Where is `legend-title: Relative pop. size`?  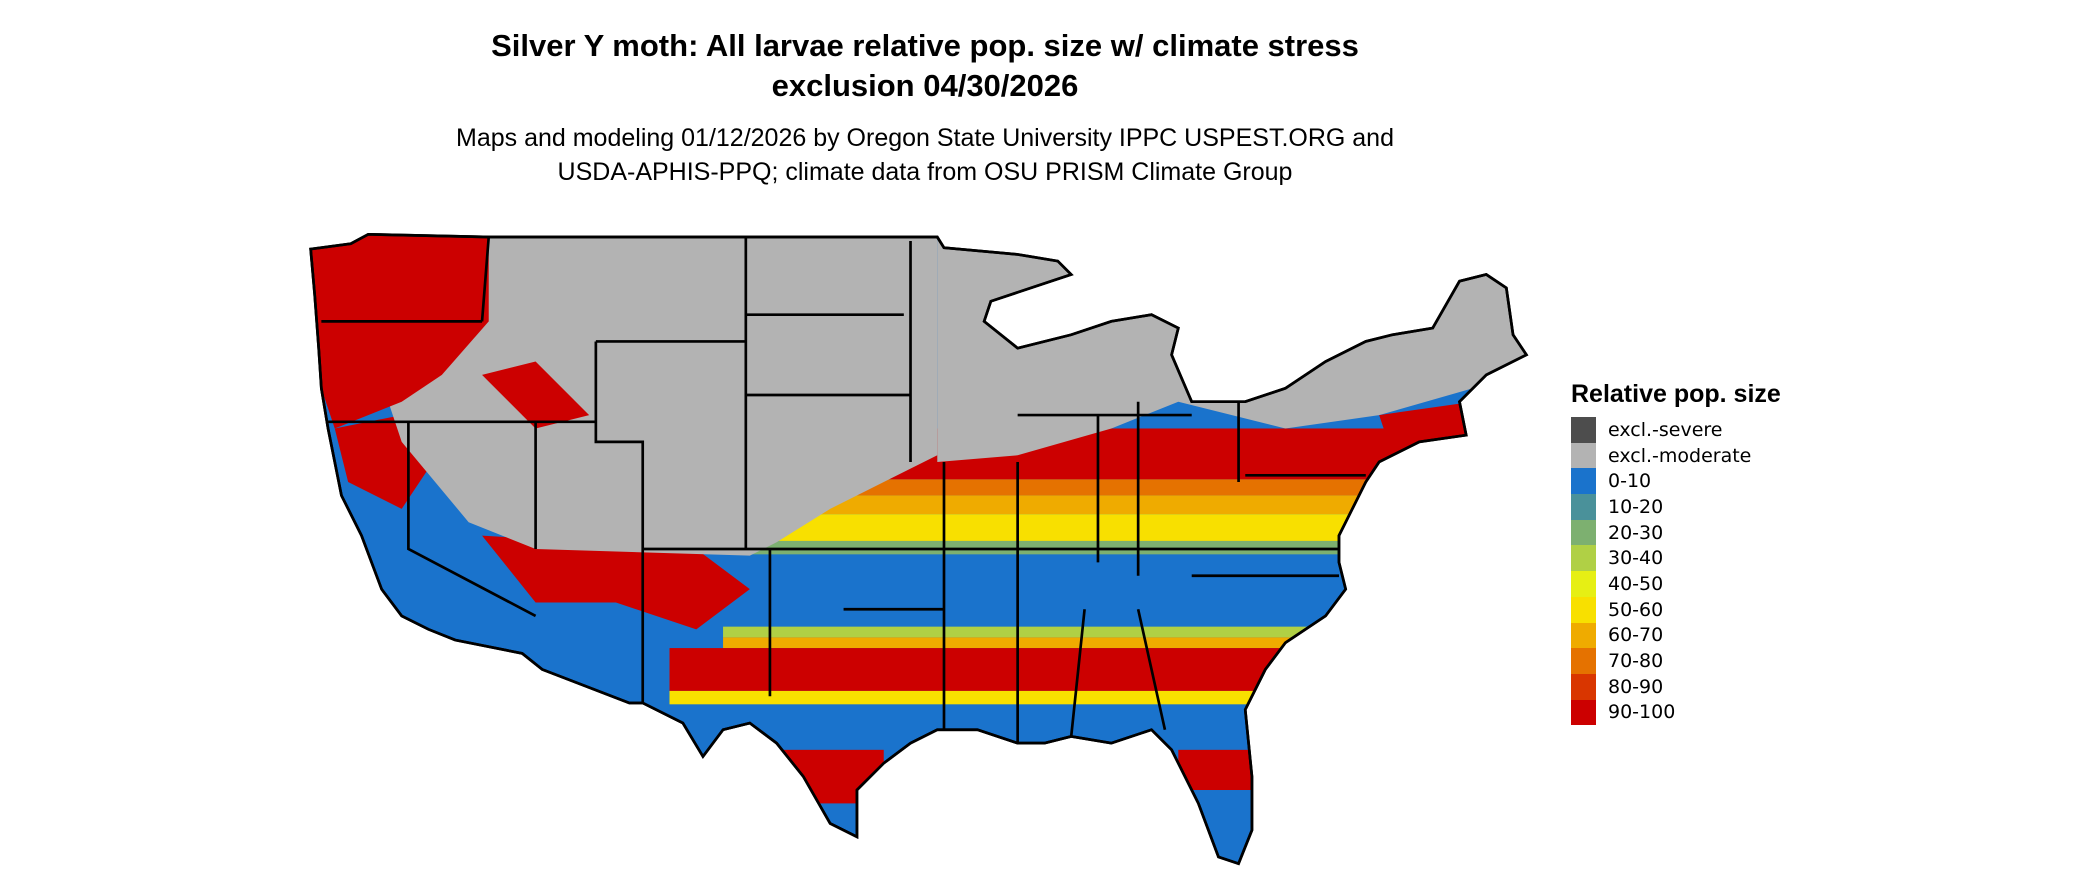 legend-title: Relative pop. size is located at coordinates (1676, 394).